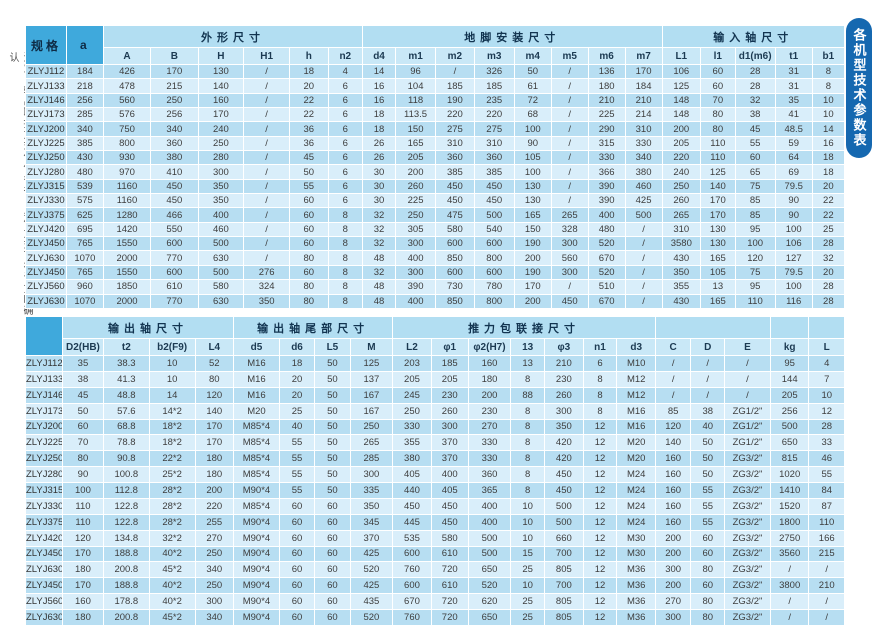 The width and height of the screenshot is (876, 641). What do you see at coordinates (174, 215) in the screenshot?
I see `table-cell: 466` at bounding box center [174, 215].